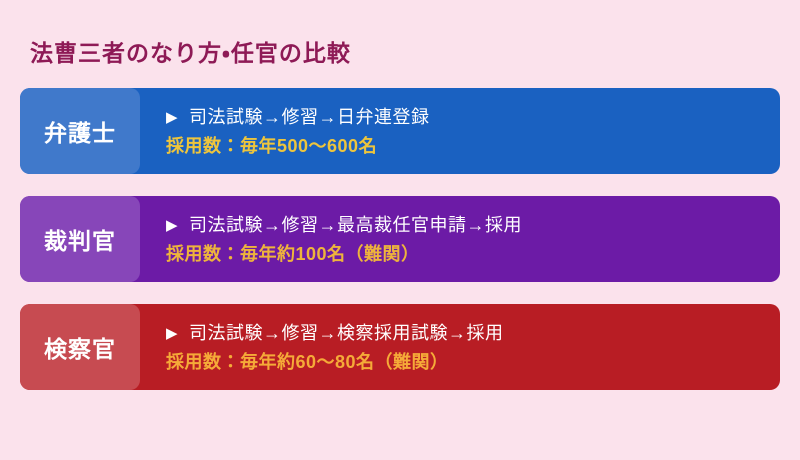  I want to click on row-content: ▶ 司法試験→修習→日弁連登録 採用数：毎年500〜600名, so click(467, 131).